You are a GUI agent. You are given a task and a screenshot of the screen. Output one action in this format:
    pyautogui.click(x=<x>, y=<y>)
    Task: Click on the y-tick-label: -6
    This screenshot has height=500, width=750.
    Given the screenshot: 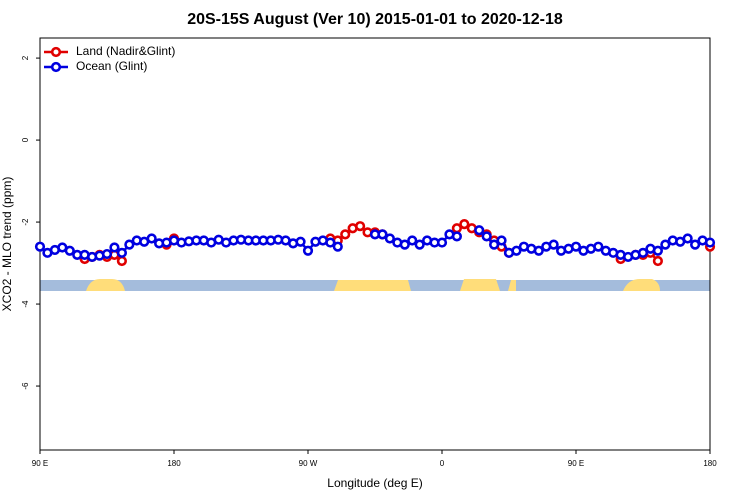 What is the action you would take?
    pyautogui.click(x=25, y=386)
    